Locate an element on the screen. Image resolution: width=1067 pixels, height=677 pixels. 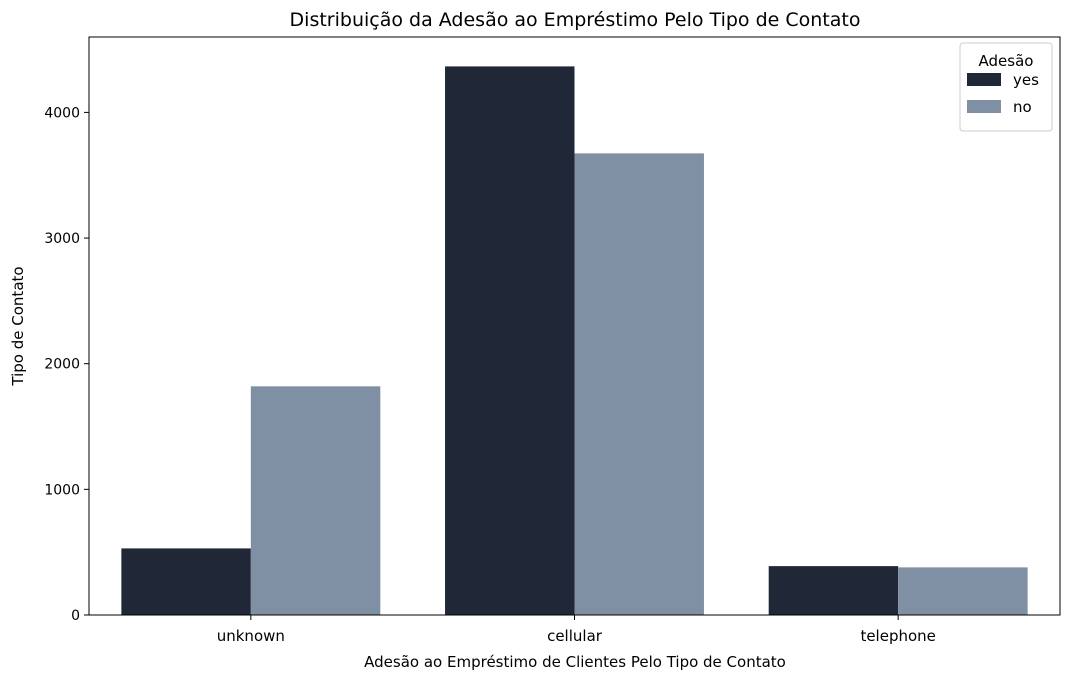
legend: Adesão yes no is located at coordinates (1006, 87).